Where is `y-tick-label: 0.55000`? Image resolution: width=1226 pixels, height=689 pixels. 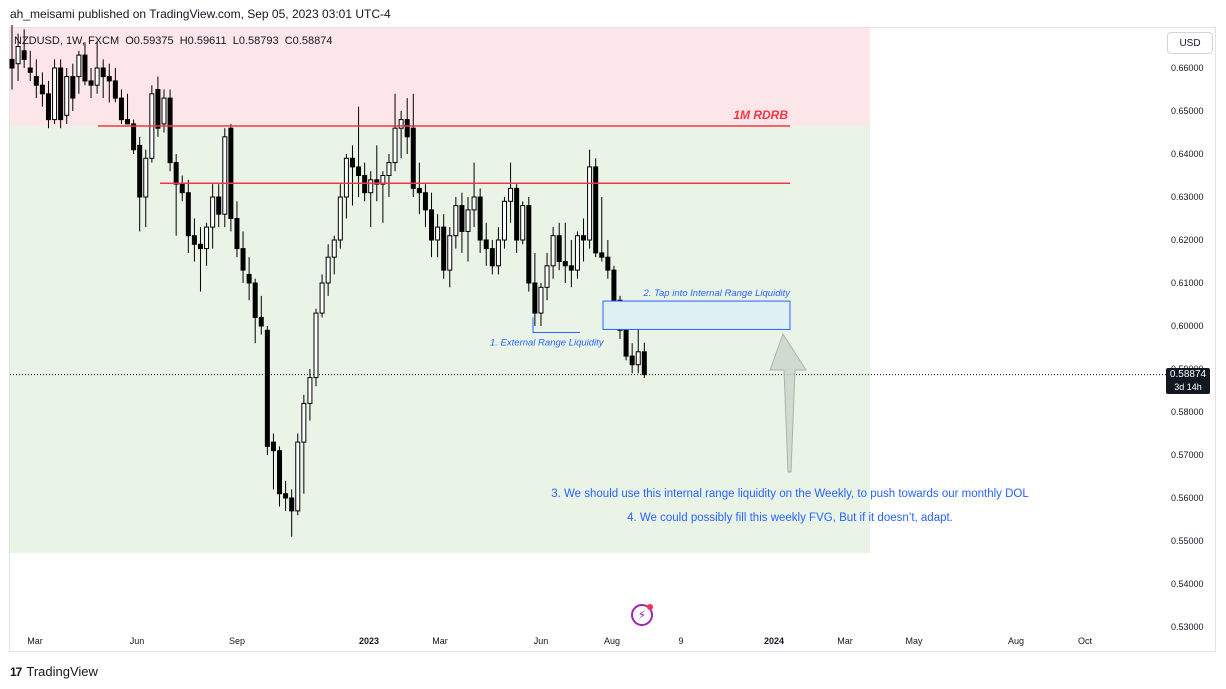 y-tick-label: 0.55000 is located at coordinates (1187, 541).